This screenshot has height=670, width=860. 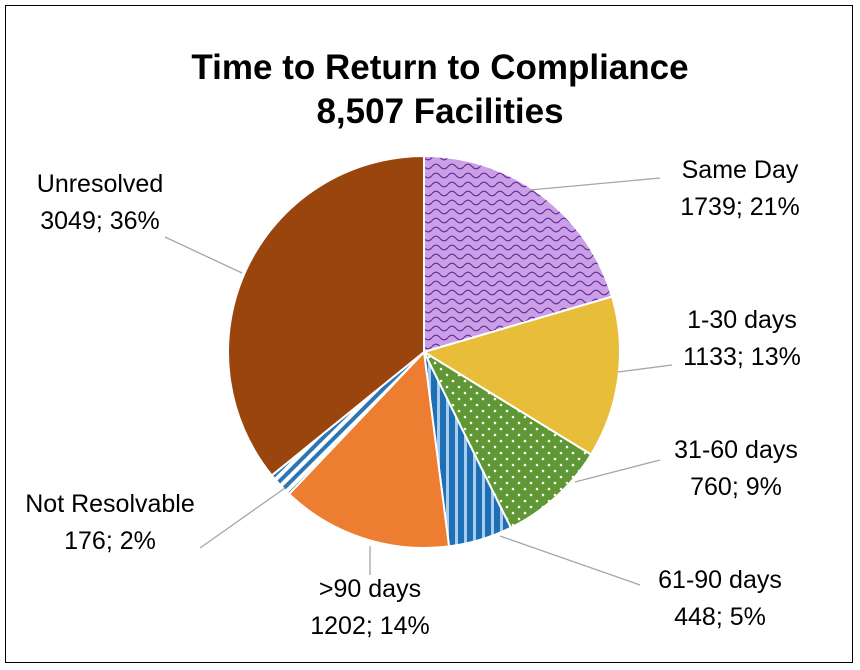 I want to click on value-label: 176; 2%, so click(x=110, y=541).